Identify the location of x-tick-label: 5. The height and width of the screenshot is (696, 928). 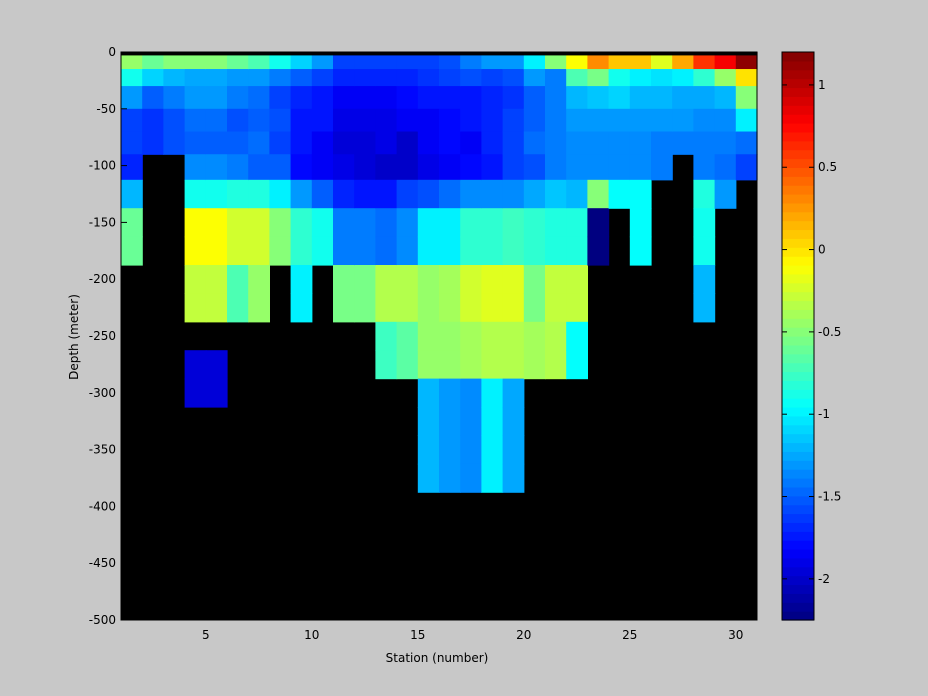
(206, 635).